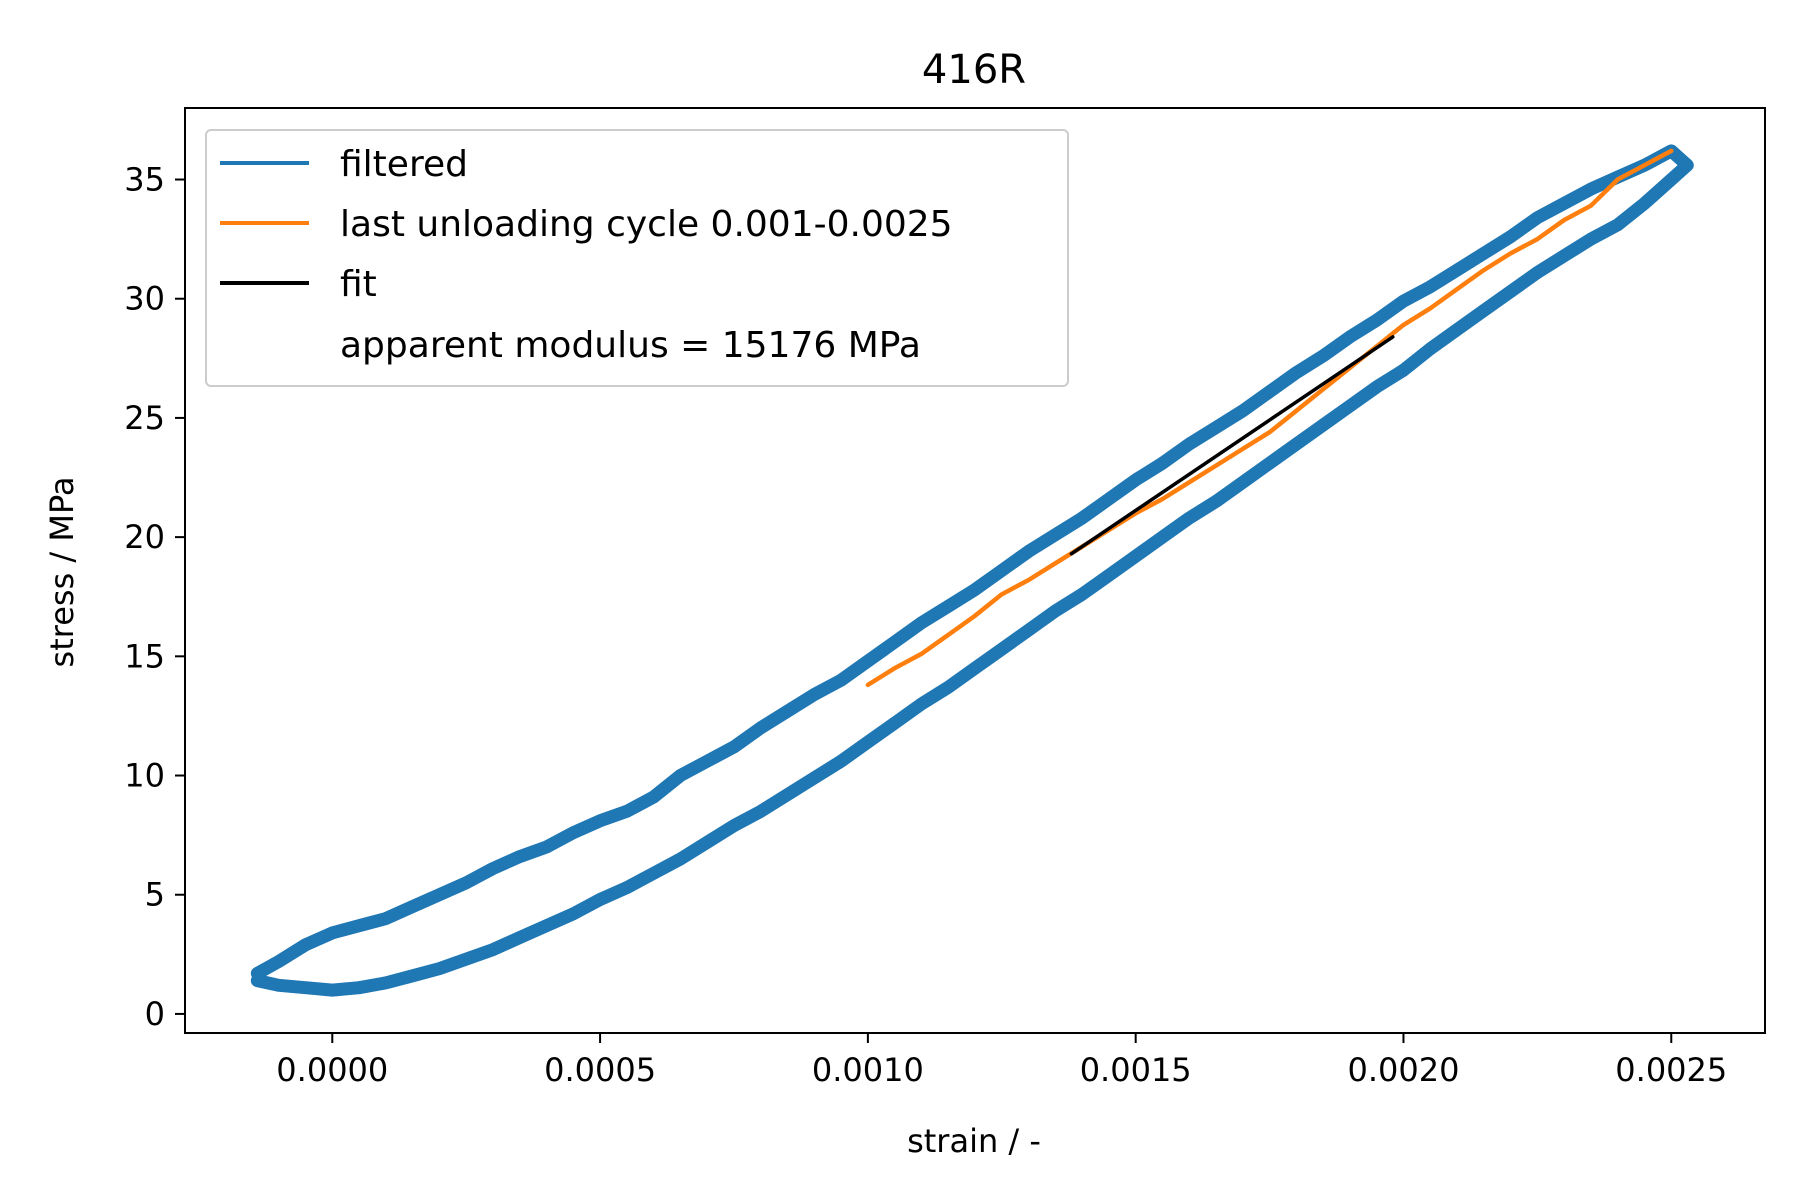 The height and width of the screenshot is (1200, 1800). What do you see at coordinates (630, 345) in the screenshot?
I see `legend-annotation-modulus: apparent modulus = 15176 MPa` at bounding box center [630, 345].